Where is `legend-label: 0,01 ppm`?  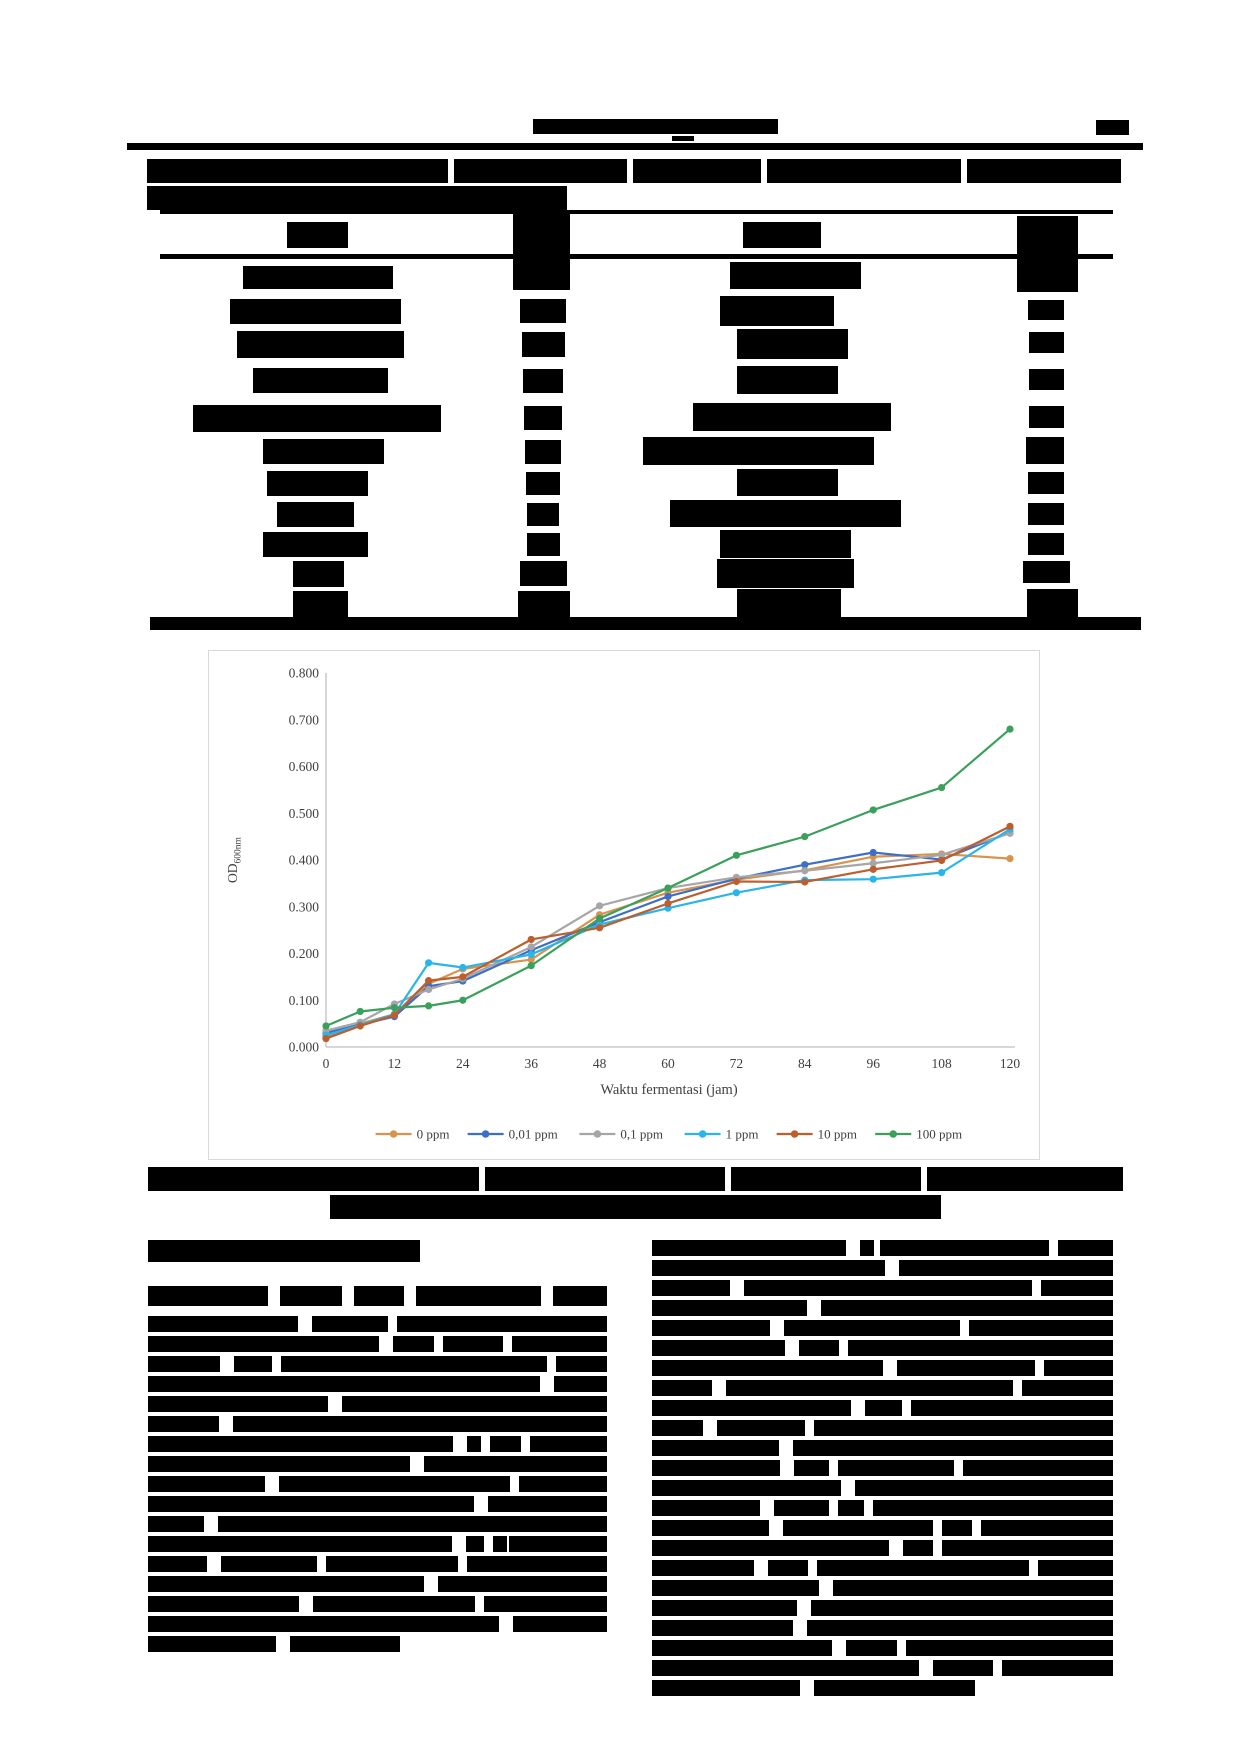 legend-label: 0,01 ppm is located at coordinates (533, 1134).